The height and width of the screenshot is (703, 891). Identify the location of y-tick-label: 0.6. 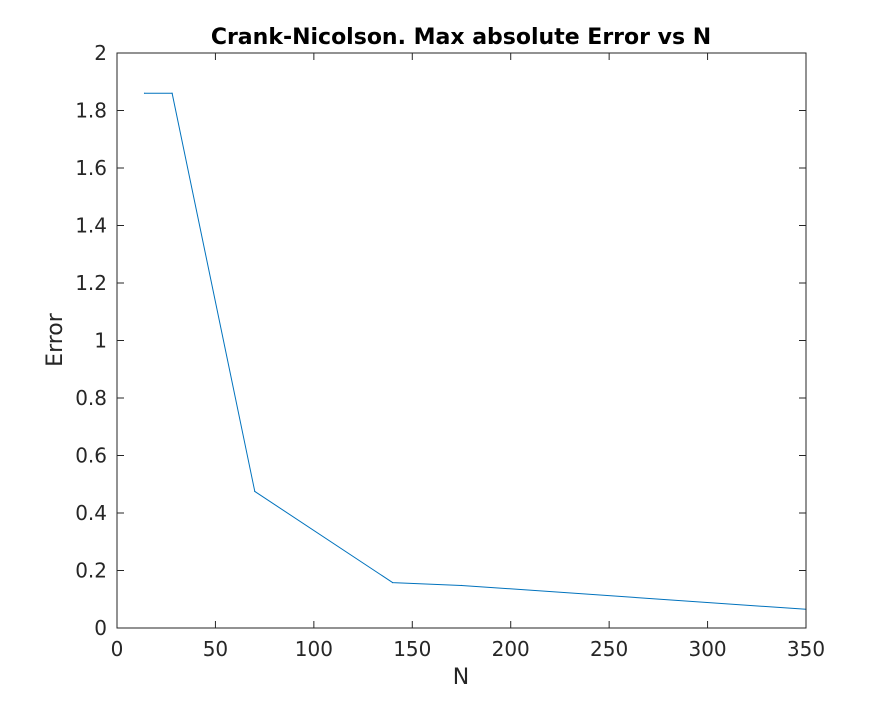
(91, 456).